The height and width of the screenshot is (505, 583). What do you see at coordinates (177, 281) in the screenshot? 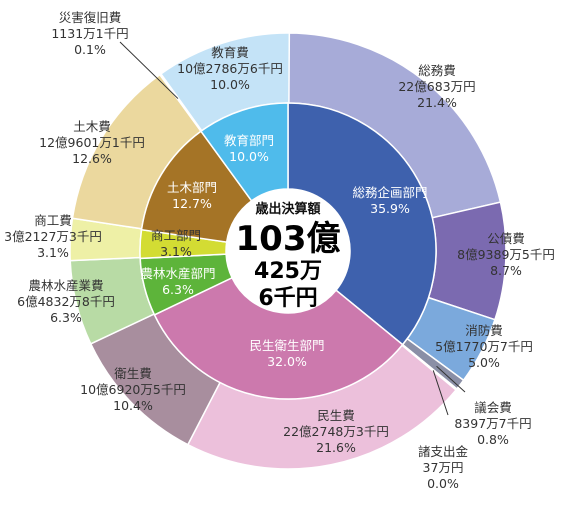
I see `inner-label-2: 農林水産部門 6.3%` at bounding box center [177, 281].